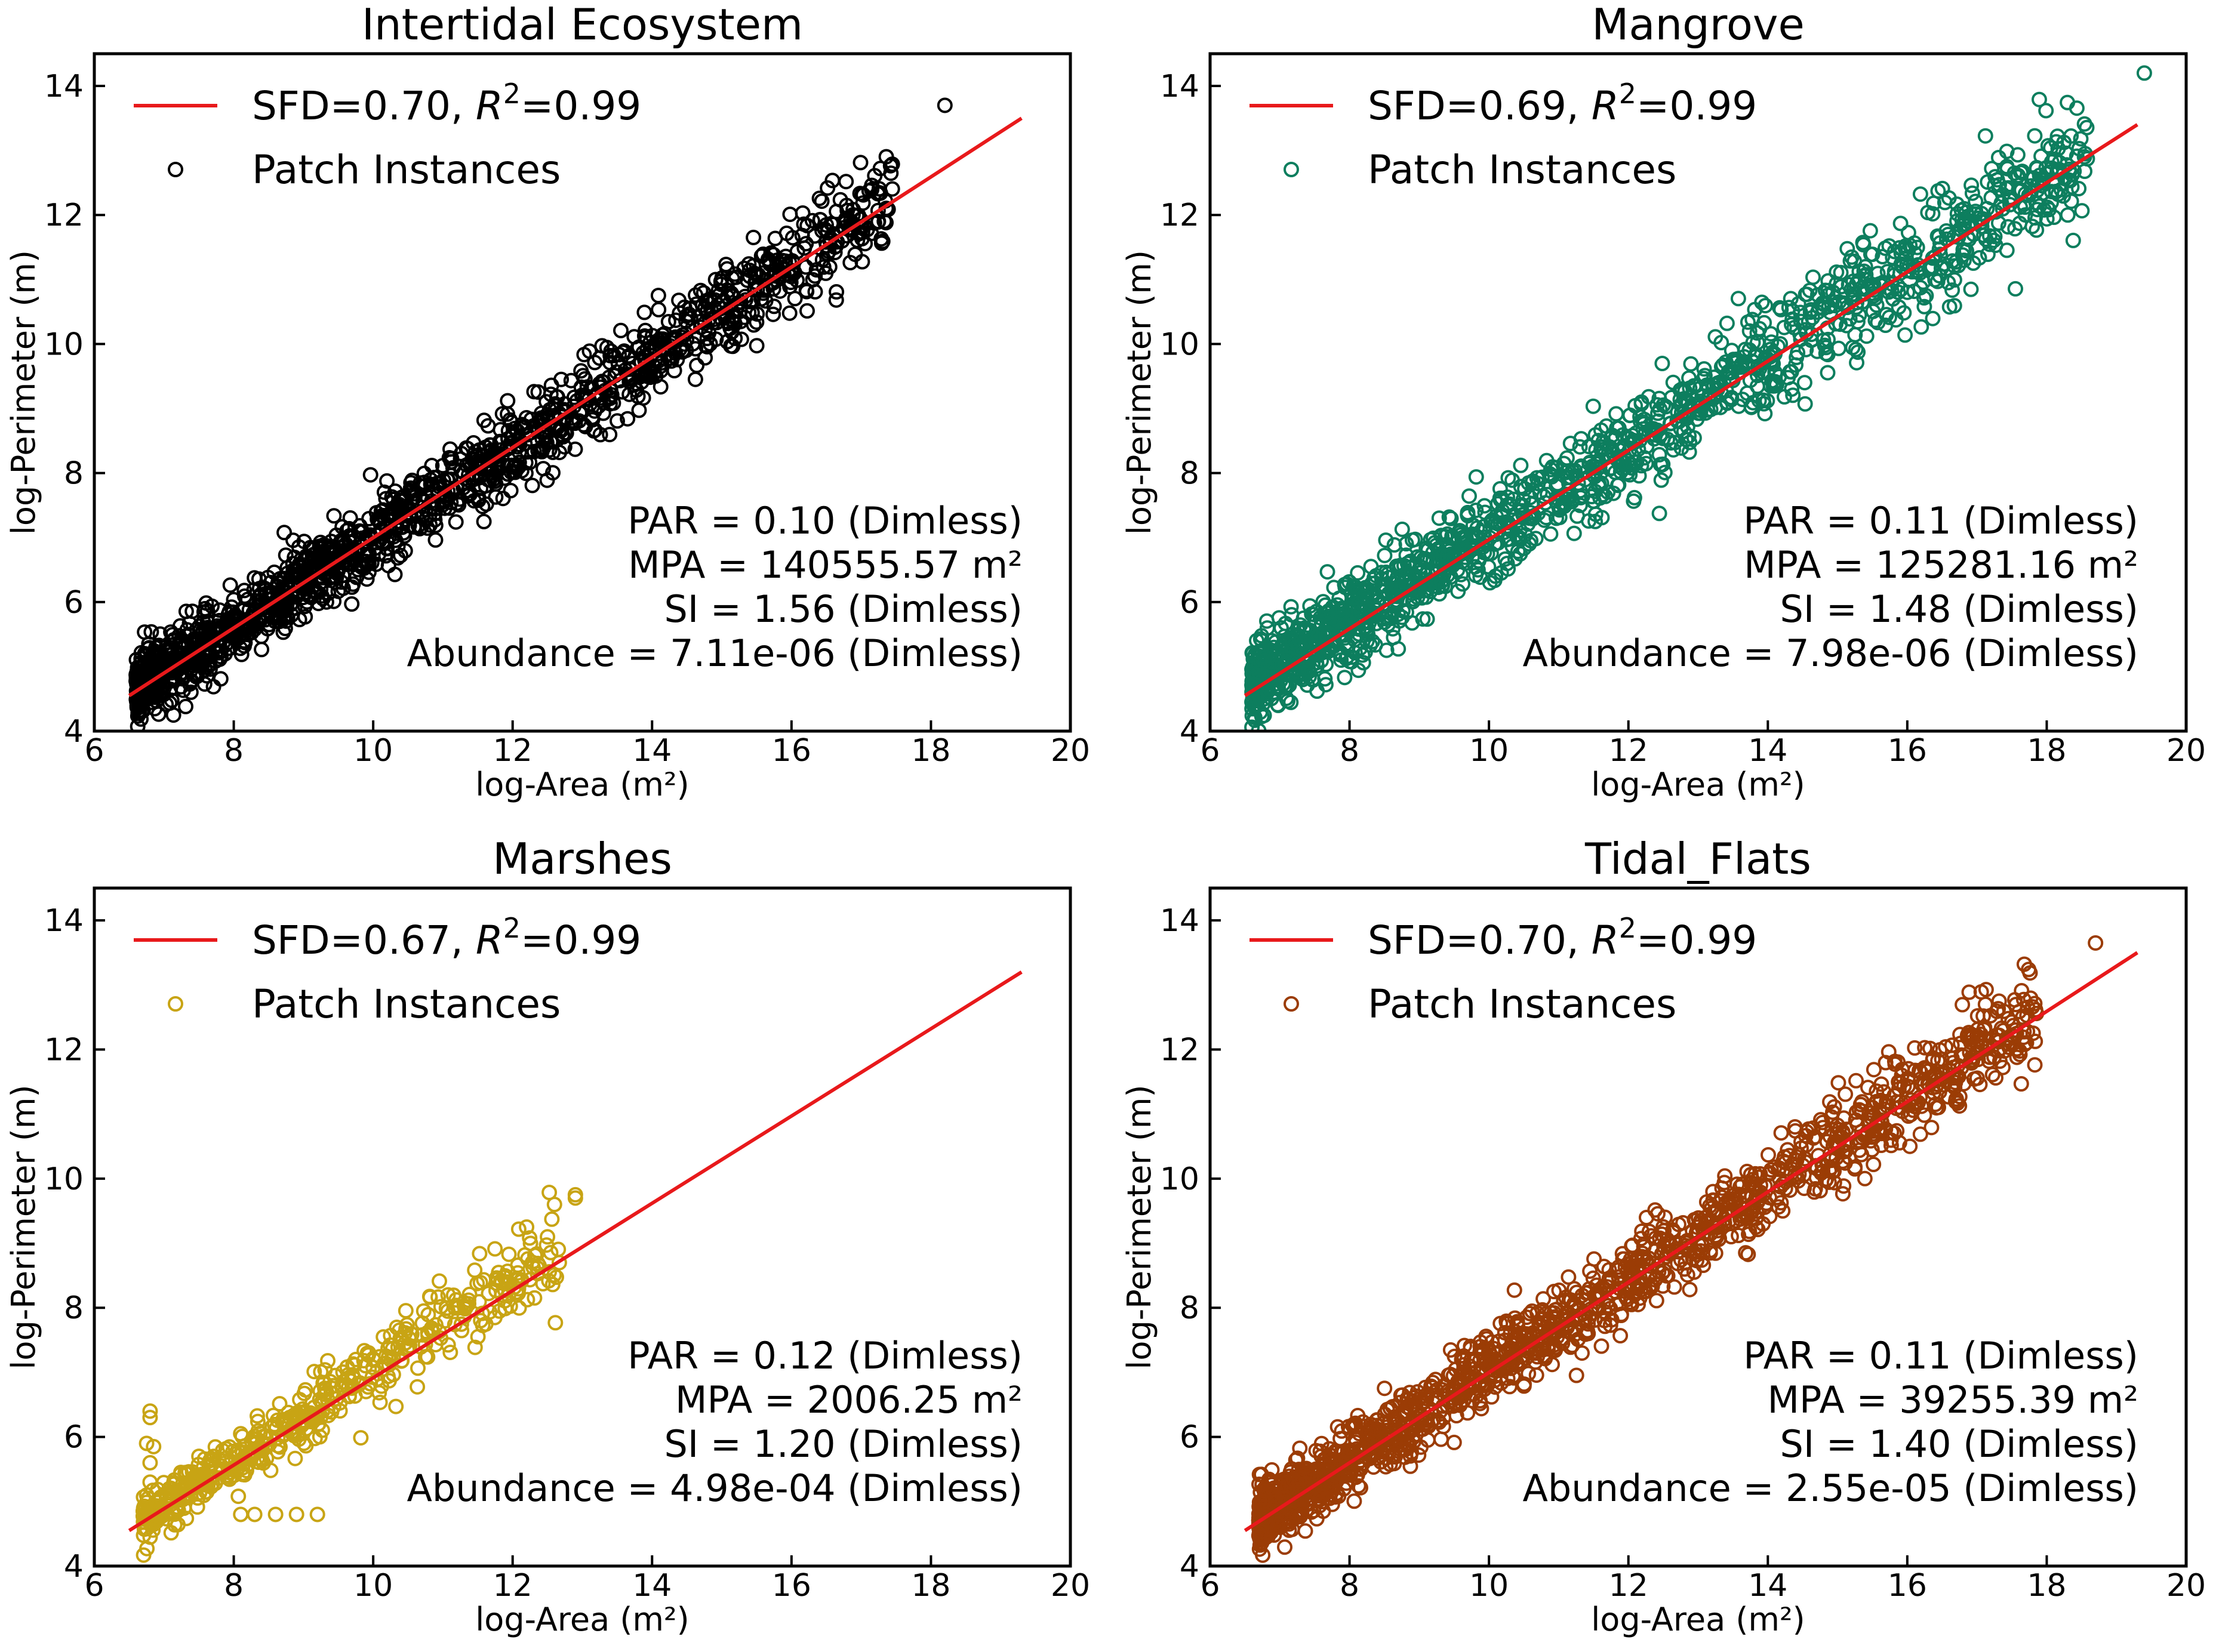  What do you see at coordinates (652, 751) in the screenshot?
I see `x-tick-label: 14` at bounding box center [652, 751].